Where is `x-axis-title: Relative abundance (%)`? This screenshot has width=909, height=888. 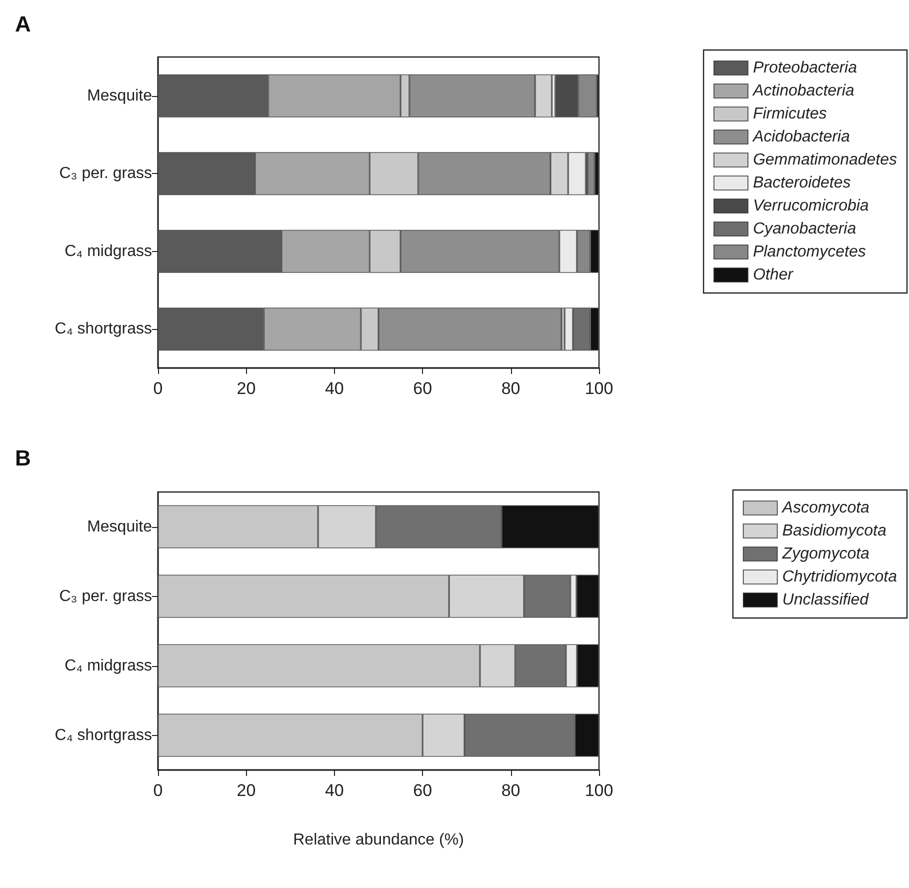 x-axis-title: Relative abundance (%) is located at coordinates (378, 840).